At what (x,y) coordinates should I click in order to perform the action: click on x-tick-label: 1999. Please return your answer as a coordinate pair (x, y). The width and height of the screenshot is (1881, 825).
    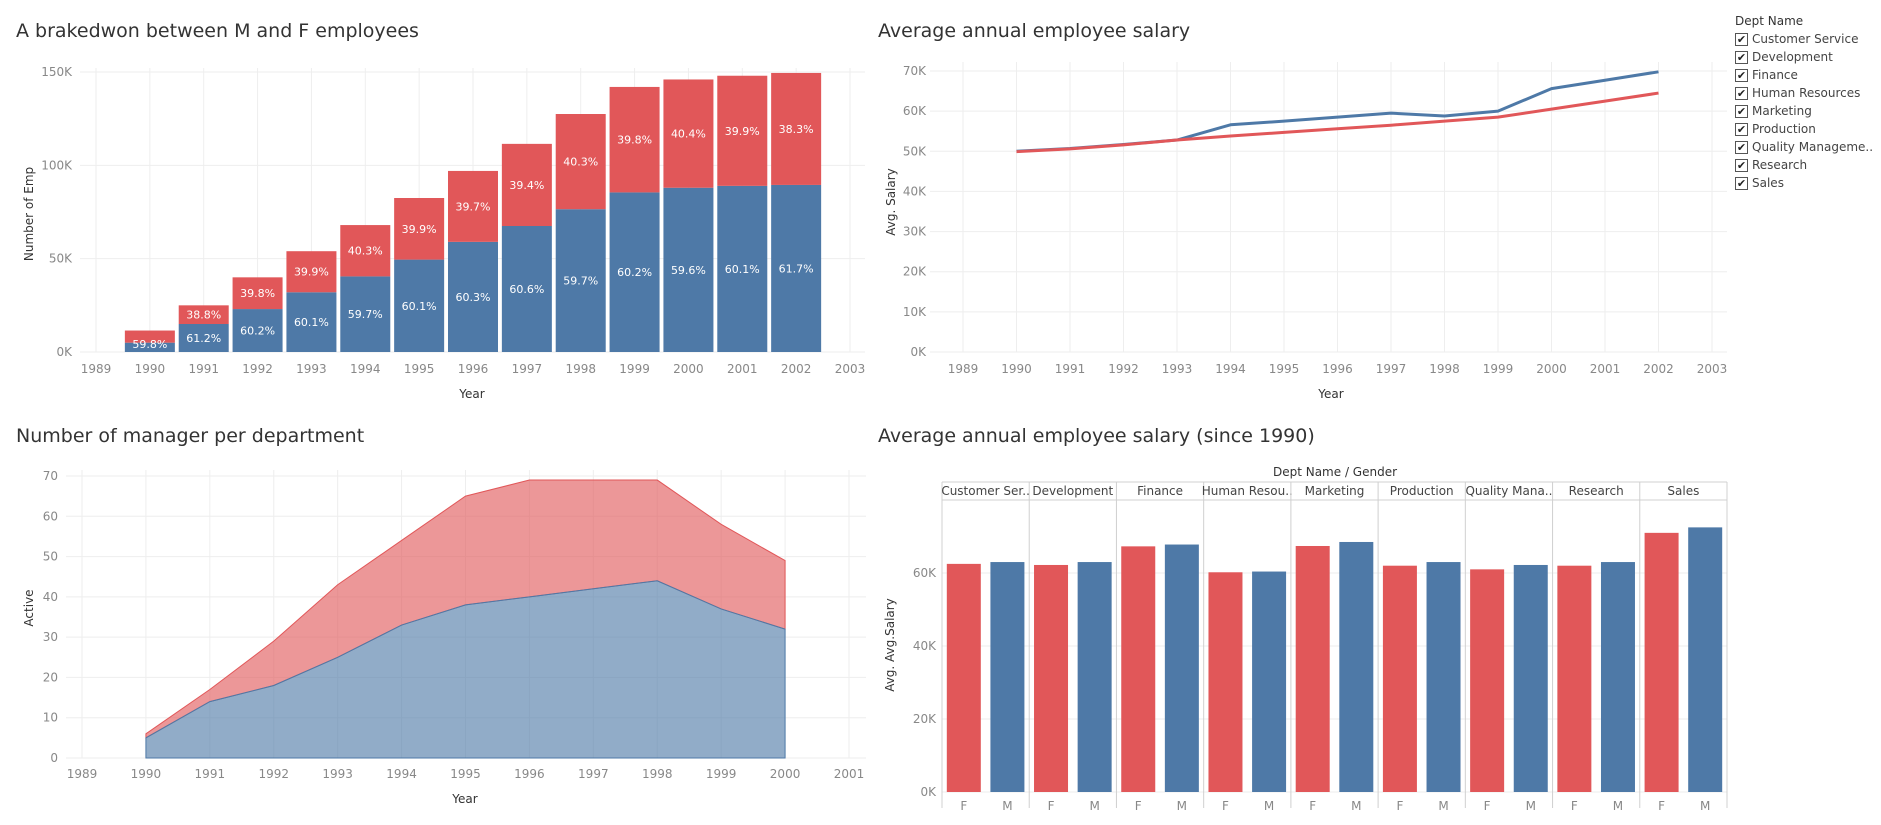
    Looking at the image, I should click on (1498, 369).